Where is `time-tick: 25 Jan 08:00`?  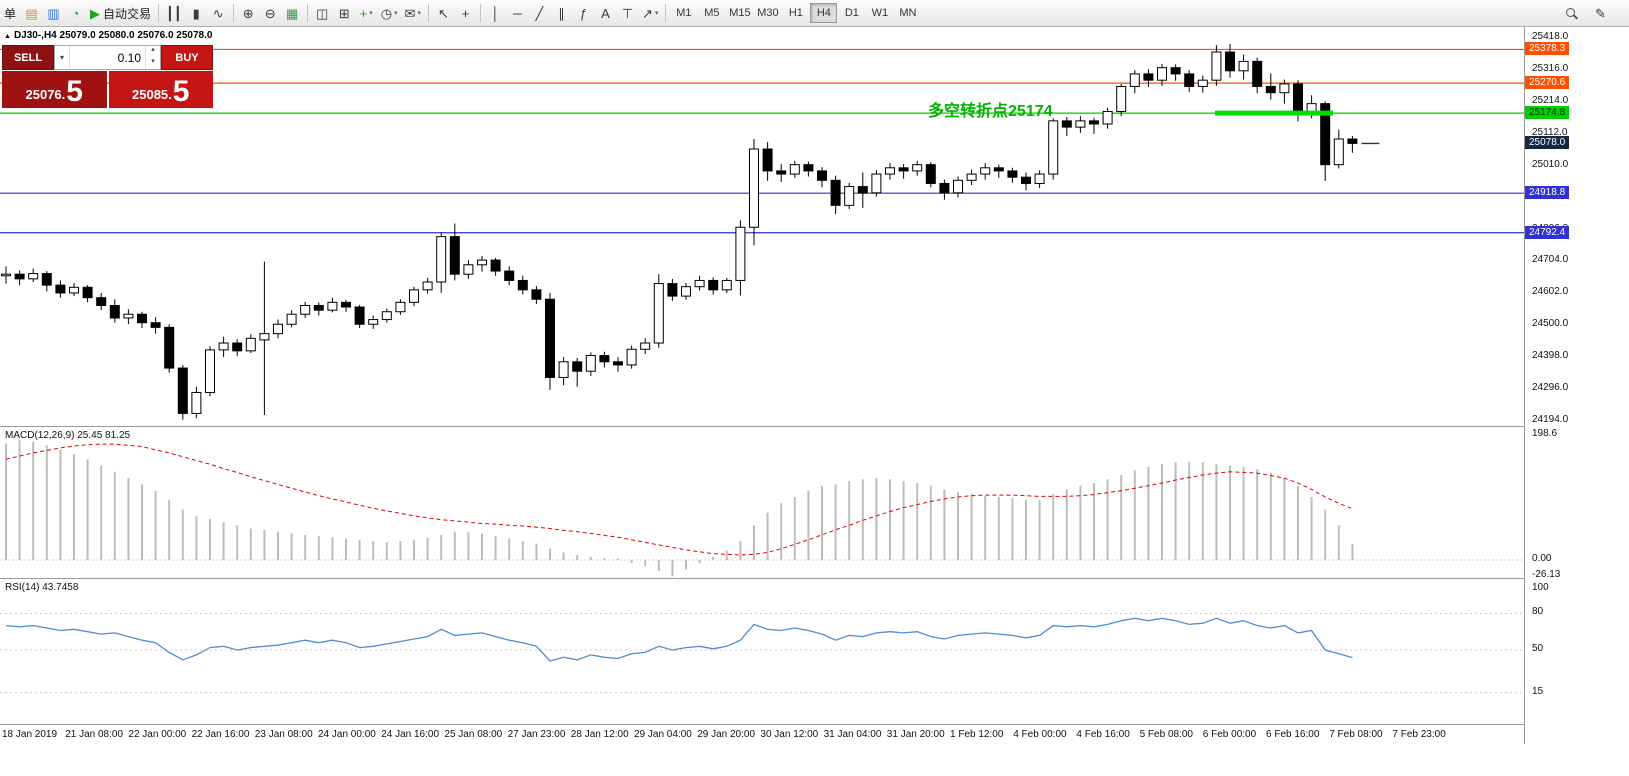 time-tick: 25 Jan 08:00 is located at coordinates (473, 734).